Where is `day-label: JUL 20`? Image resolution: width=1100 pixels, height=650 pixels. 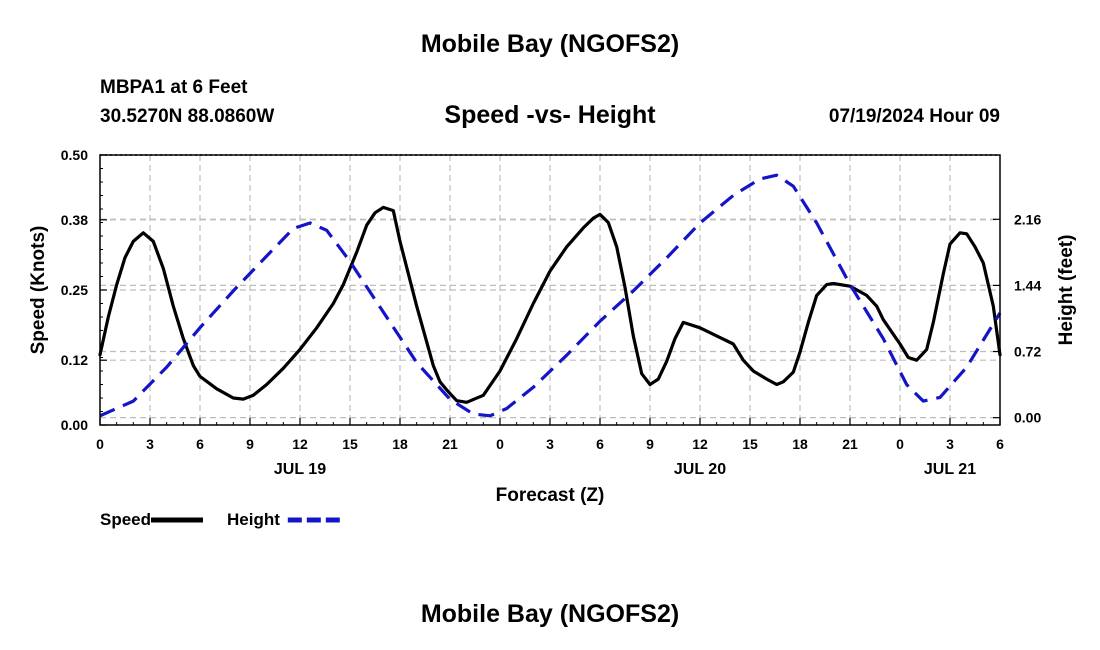 day-label: JUL 20 is located at coordinates (700, 469).